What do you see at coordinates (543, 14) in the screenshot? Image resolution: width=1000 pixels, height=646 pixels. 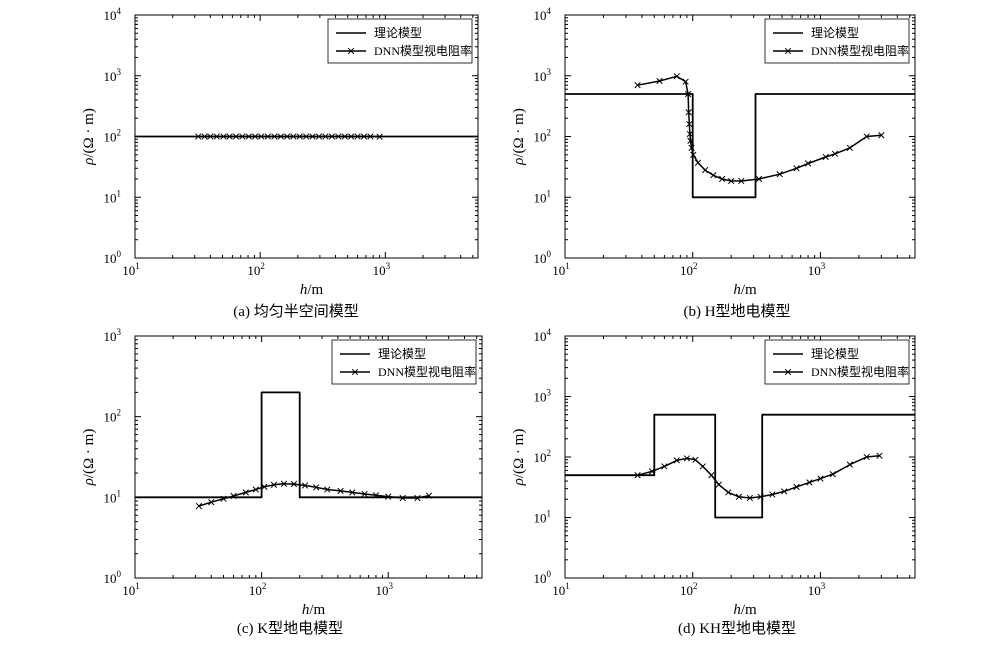 I see `y-tick-label: 10⁴` at bounding box center [543, 14].